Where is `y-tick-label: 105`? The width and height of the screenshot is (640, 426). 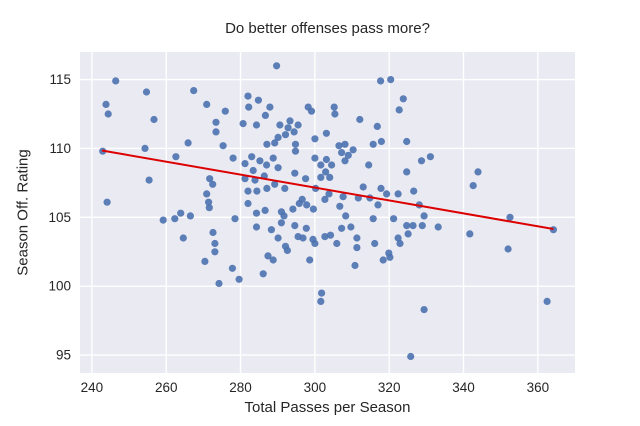
y-tick-label: 105 is located at coordinates (59, 217).